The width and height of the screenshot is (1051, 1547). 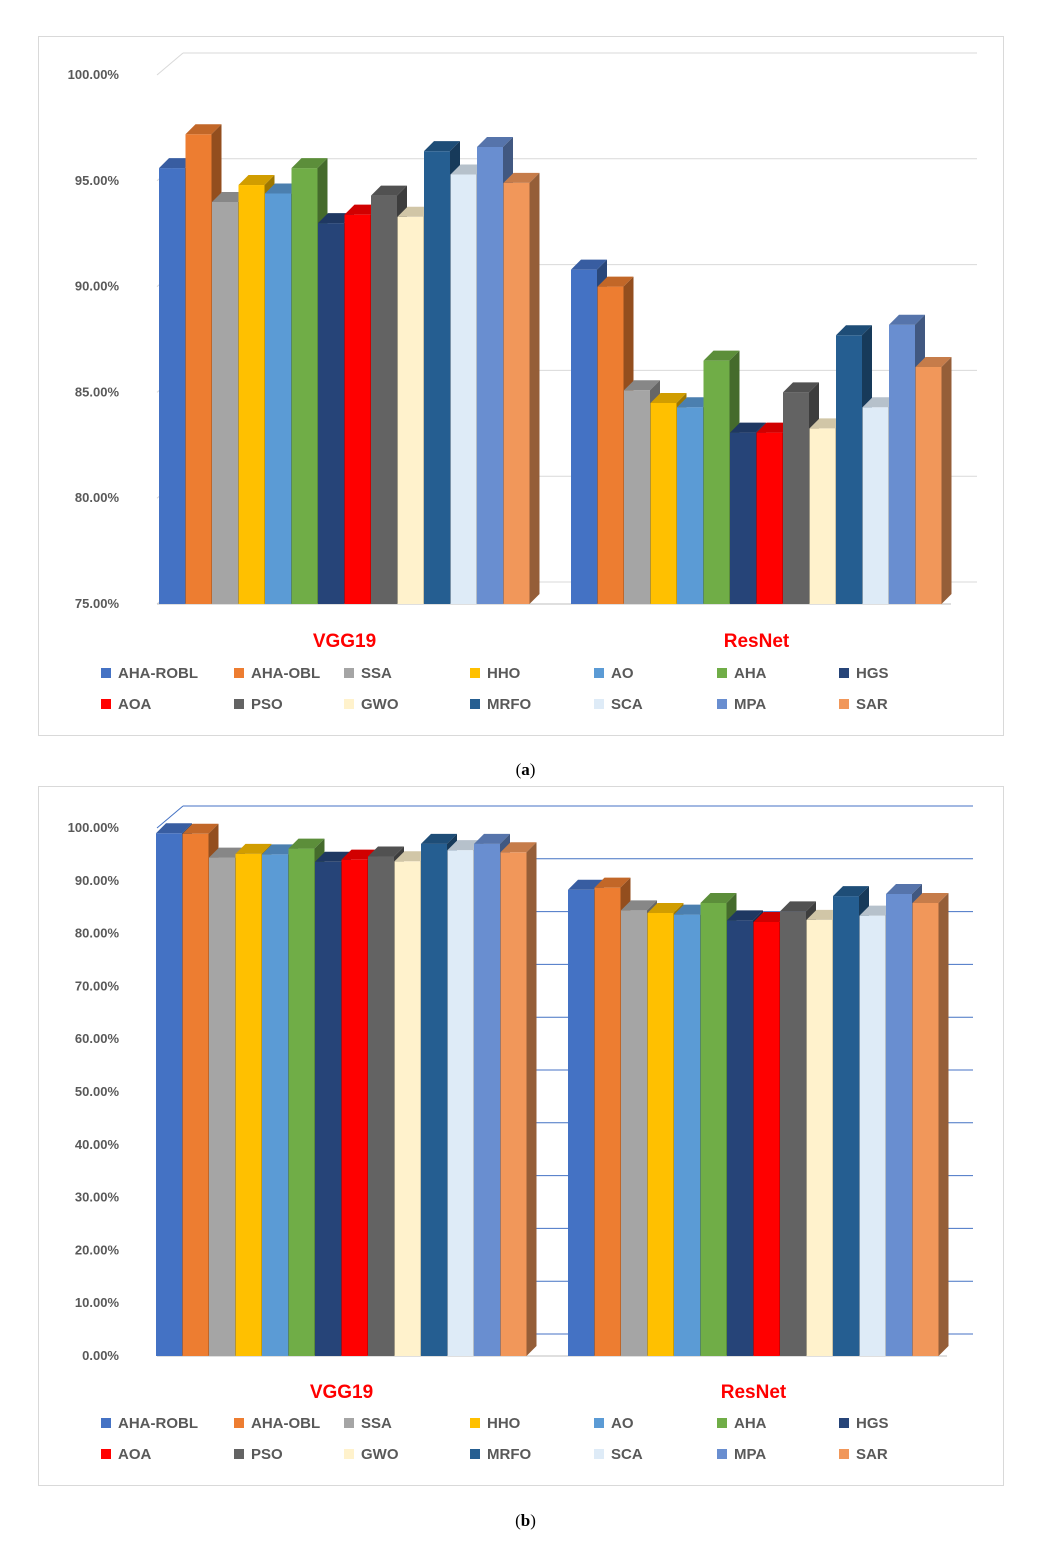 What do you see at coordinates (97, 933) in the screenshot?
I see `y-tick-label: 80.00%` at bounding box center [97, 933].